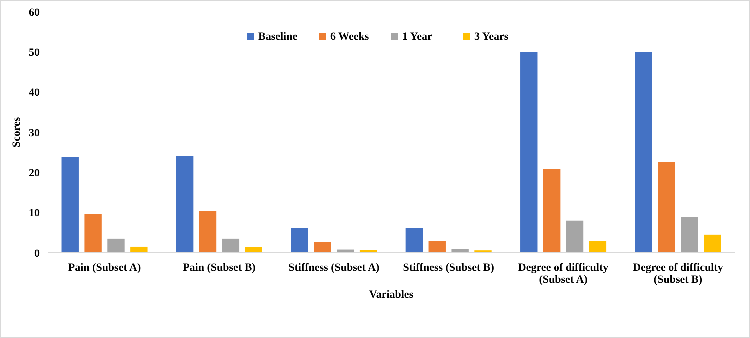 The height and width of the screenshot is (338, 750). I want to click on legend-label: 6 Weeks, so click(350, 37).